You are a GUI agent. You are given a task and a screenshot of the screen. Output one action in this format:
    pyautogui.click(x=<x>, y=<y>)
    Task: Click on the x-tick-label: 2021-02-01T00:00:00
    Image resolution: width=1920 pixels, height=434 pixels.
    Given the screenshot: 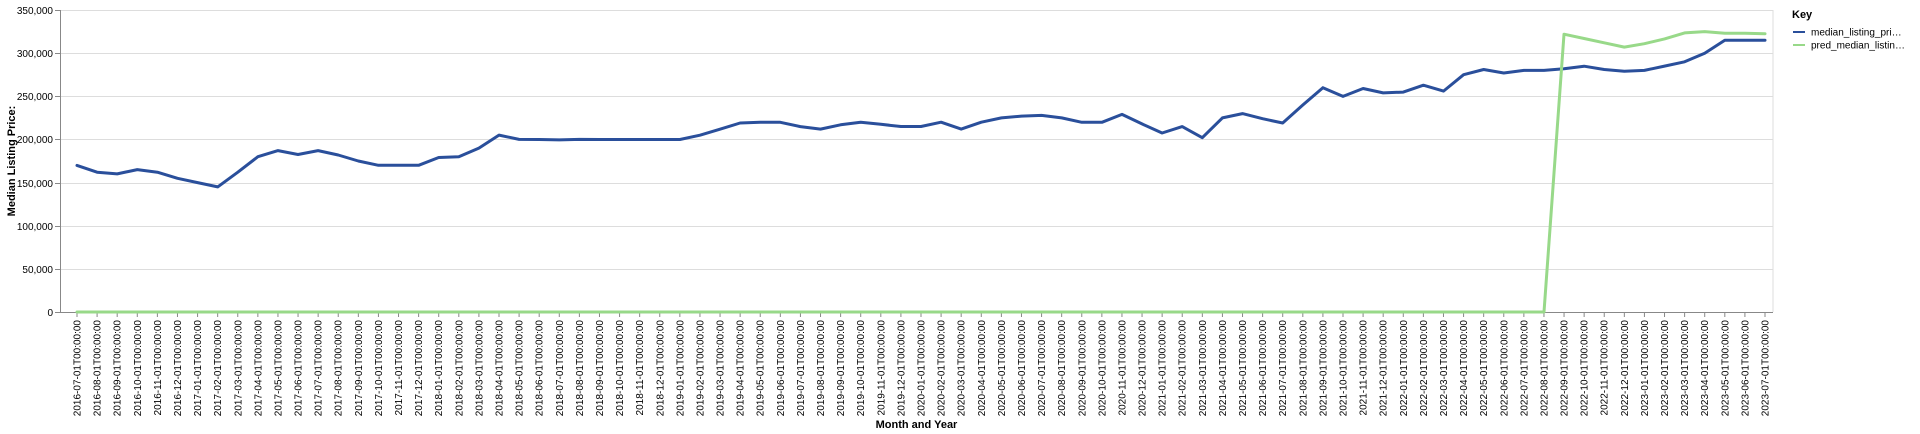 What is the action you would take?
    pyautogui.click(x=1183, y=368)
    